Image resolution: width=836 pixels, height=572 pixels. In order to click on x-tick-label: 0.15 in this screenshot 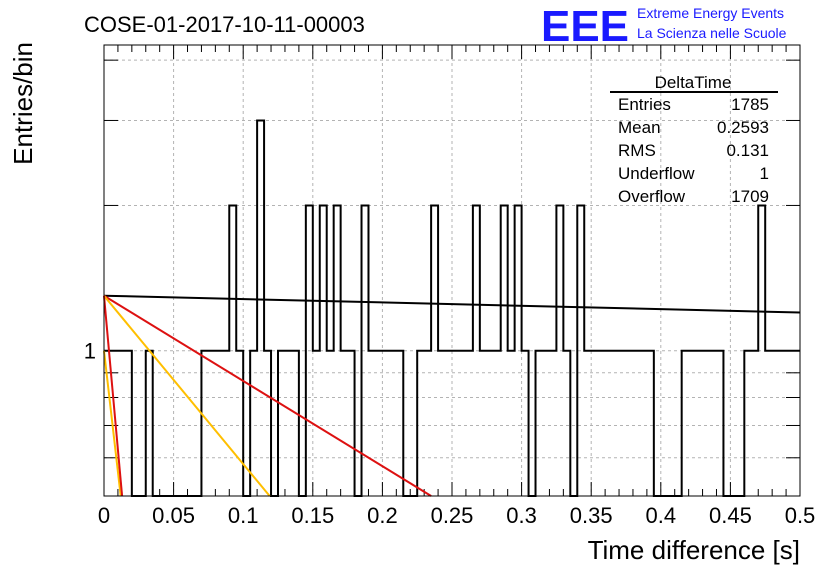, I will do `click(312, 515)`.